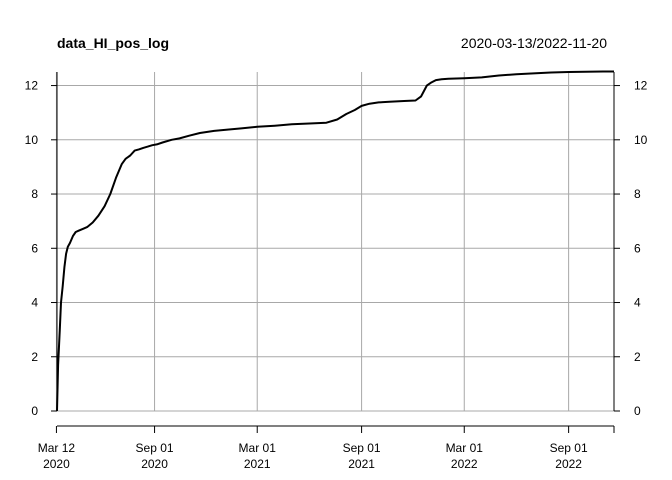 The width and height of the screenshot is (672, 480). Describe the element at coordinates (637, 248) in the screenshot. I see `y-tick-label-right: 6` at that location.